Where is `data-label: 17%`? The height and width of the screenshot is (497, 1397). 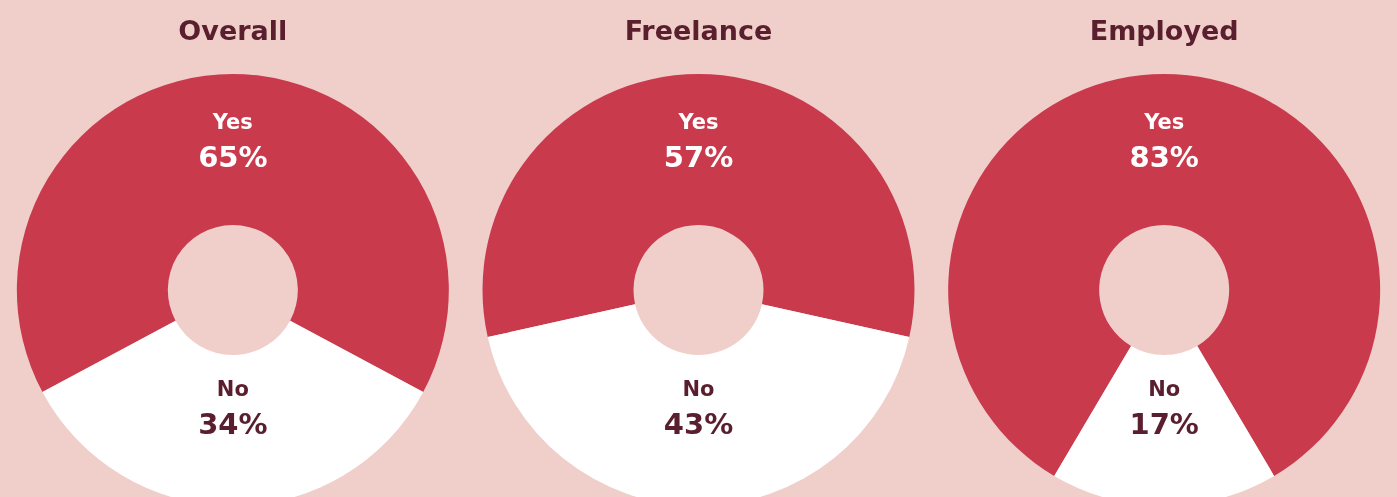 data-label: 17% is located at coordinates (1164, 424).